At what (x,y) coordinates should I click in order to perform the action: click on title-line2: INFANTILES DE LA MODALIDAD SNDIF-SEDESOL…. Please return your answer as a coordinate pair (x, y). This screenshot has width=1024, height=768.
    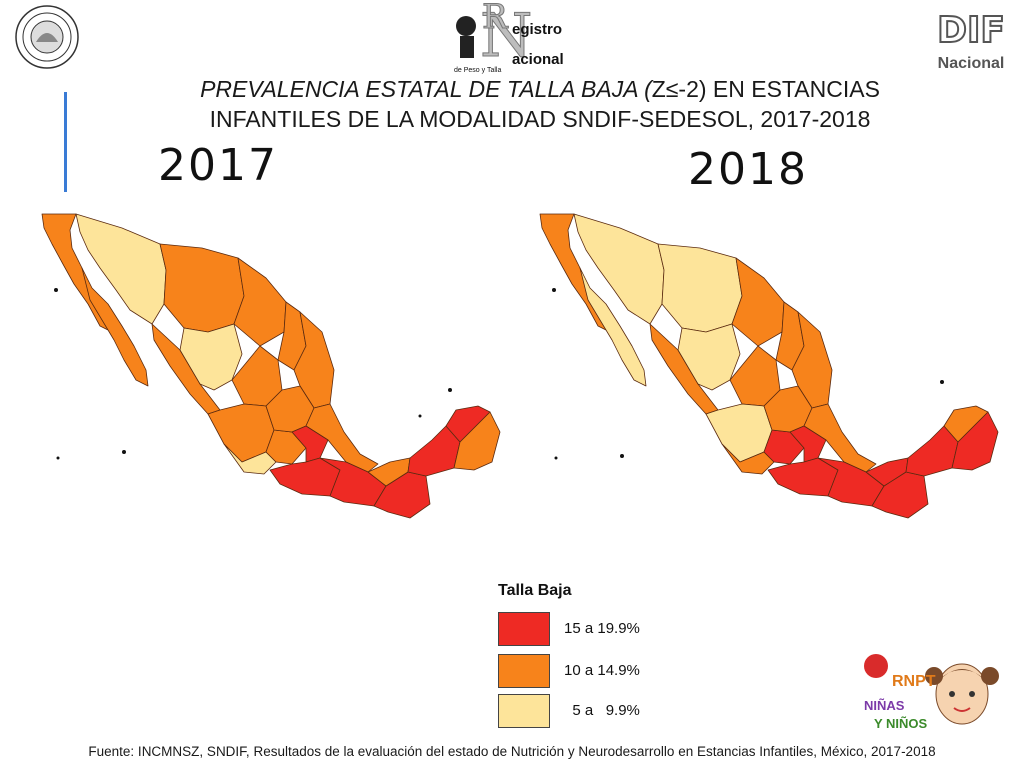
    Looking at the image, I should click on (540, 119).